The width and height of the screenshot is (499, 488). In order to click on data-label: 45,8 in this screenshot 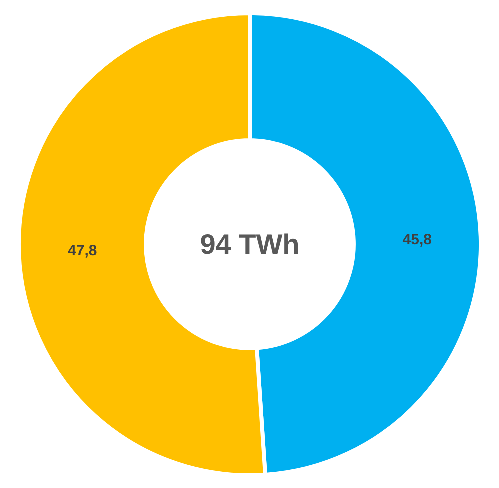, I will do `click(417, 239)`.